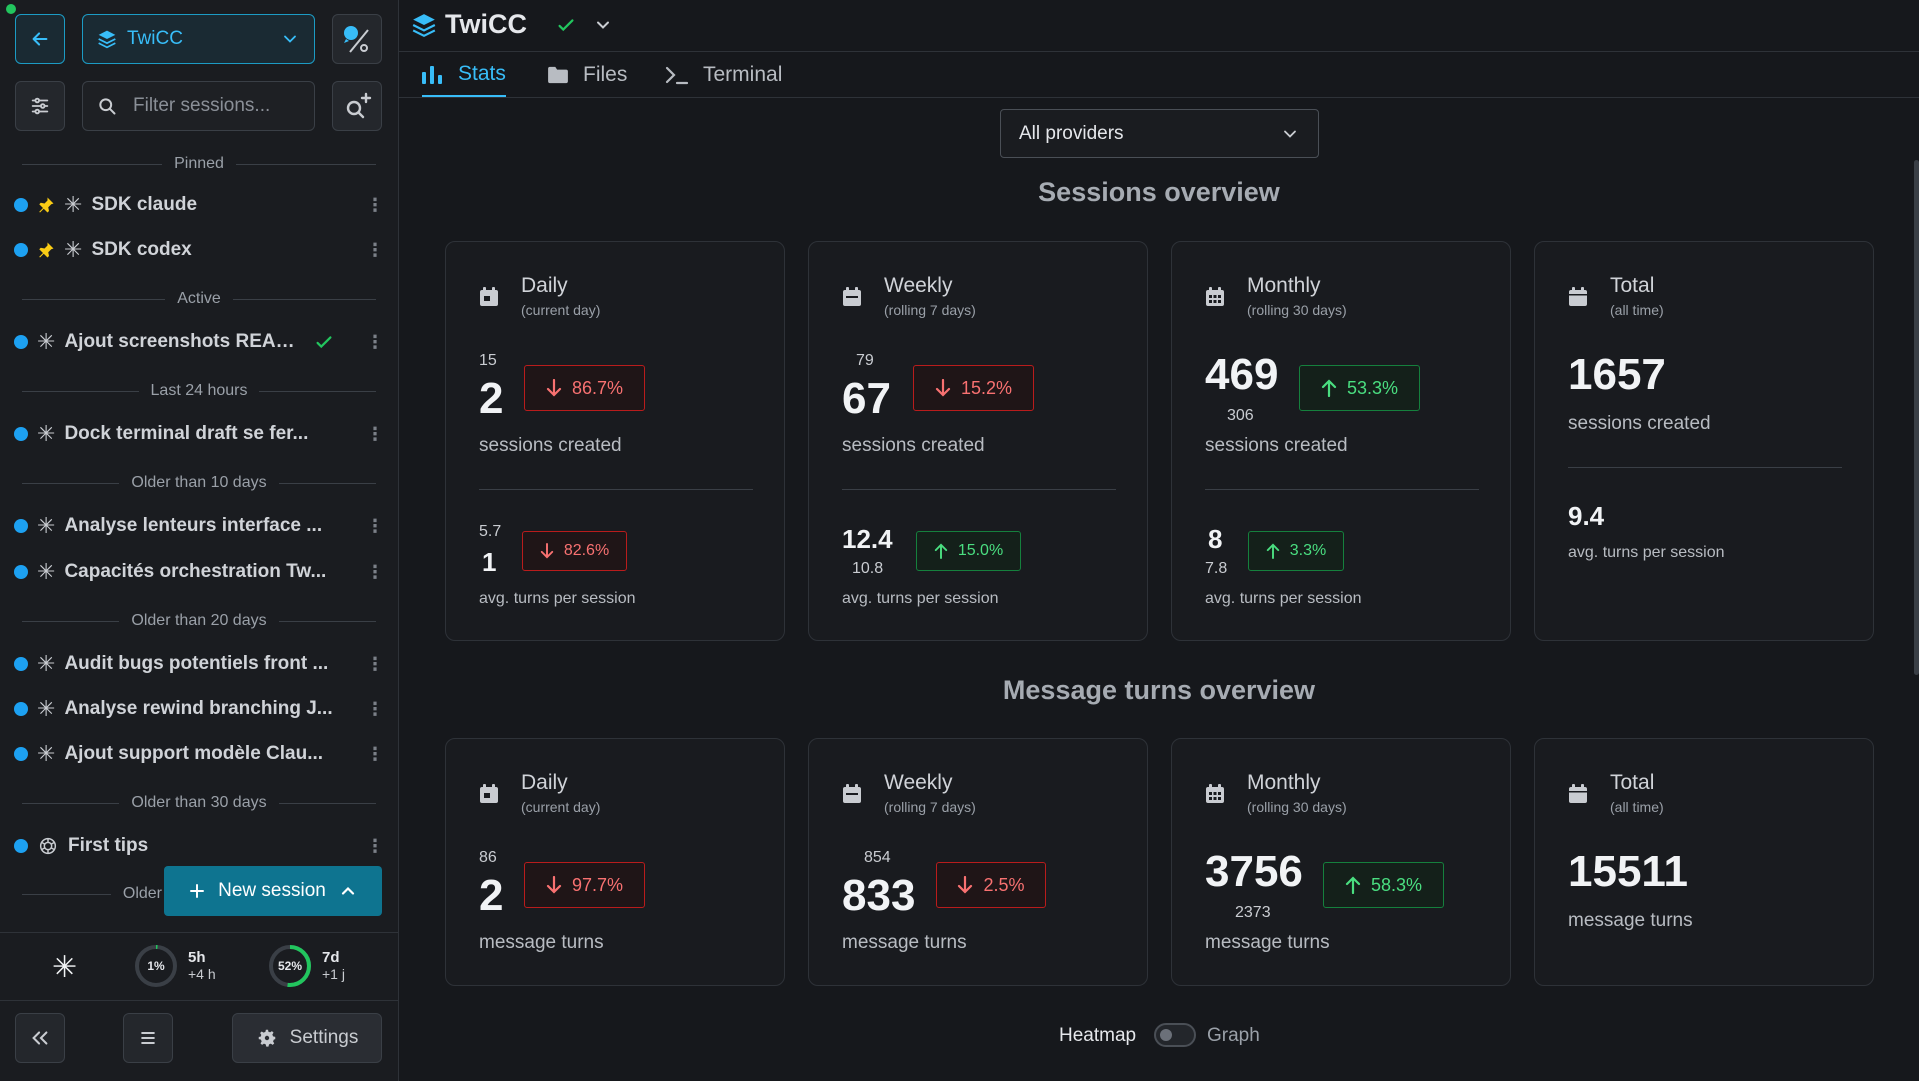 This screenshot has height=1081, width=1919. I want to click on session-item: ✳ Capacités orchestration Tw... ⋮, so click(199, 572).